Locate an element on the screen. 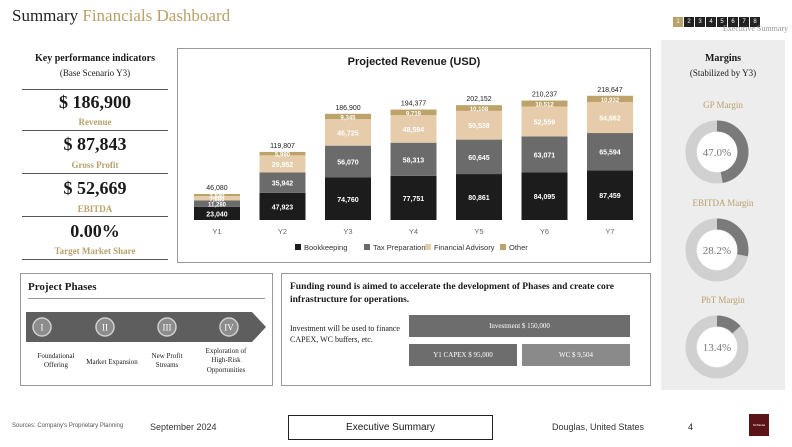  bar-tax-preparation-Y7 is located at coordinates (610, 152).